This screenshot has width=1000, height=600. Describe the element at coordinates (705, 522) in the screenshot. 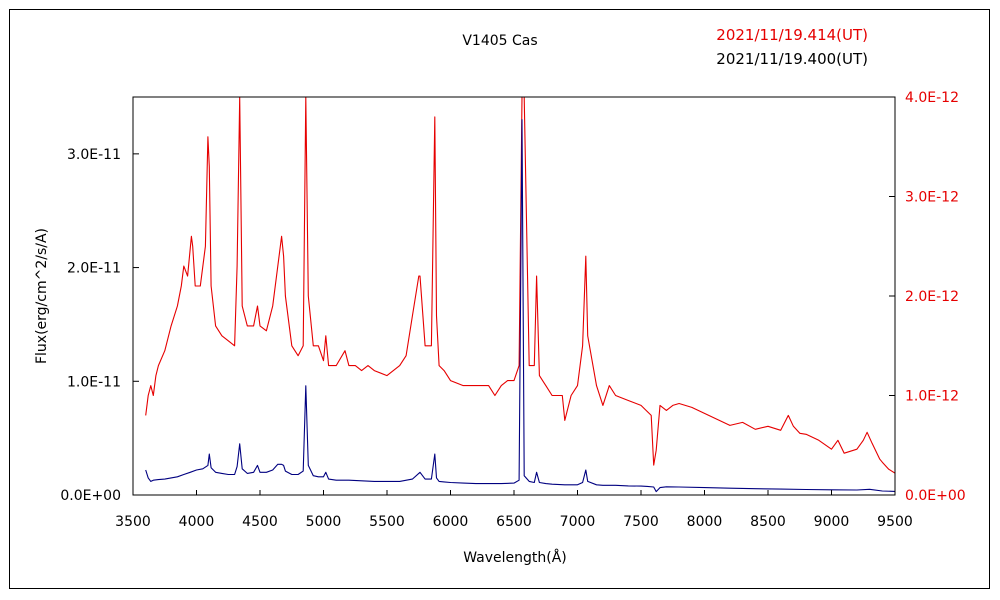

I see `x-tick-label: 8000` at that location.